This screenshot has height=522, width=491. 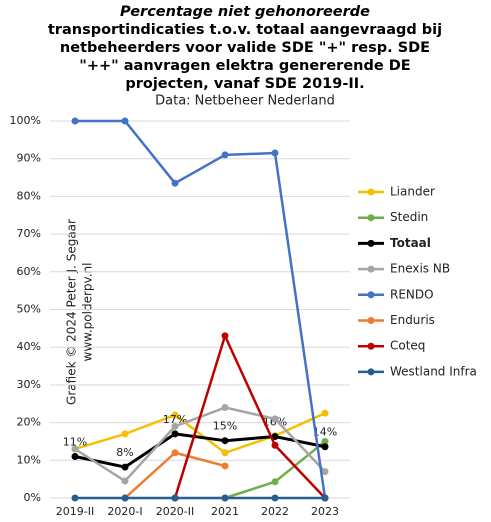 I want to click on title-line: "++" aanvragen elektra genererende DE, so click(x=244, y=66).